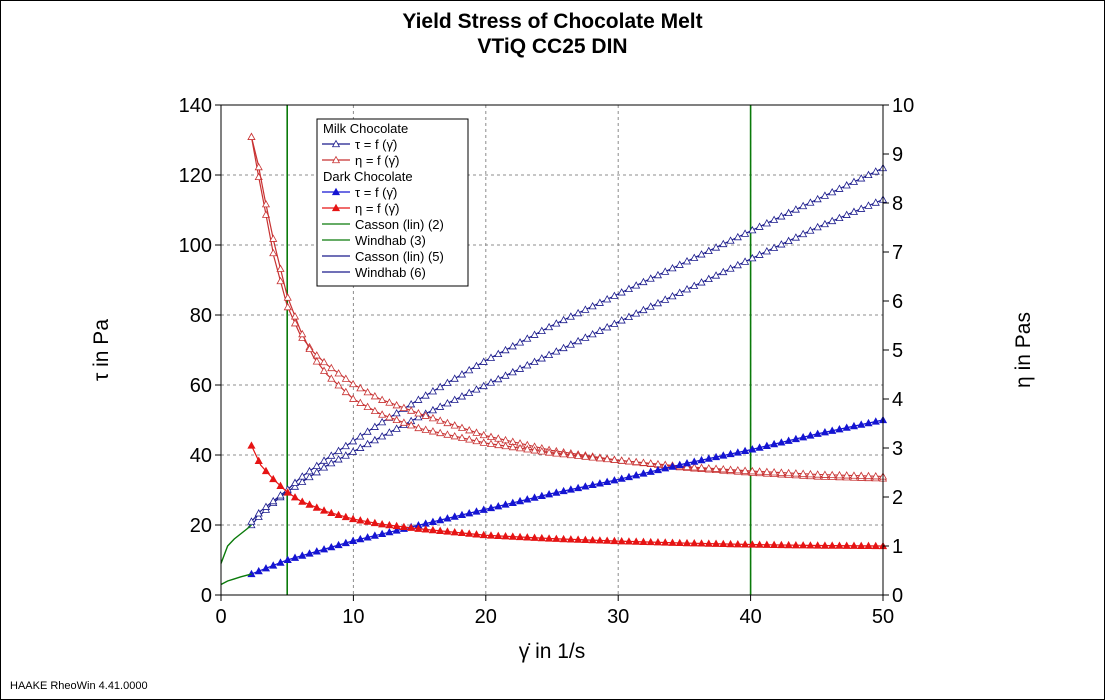 The image size is (1105, 700). What do you see at coordinates (376, 192) in the screenshot?
I see `legend-label: τ = f (γ̇)` at bounding box center [376, 192].